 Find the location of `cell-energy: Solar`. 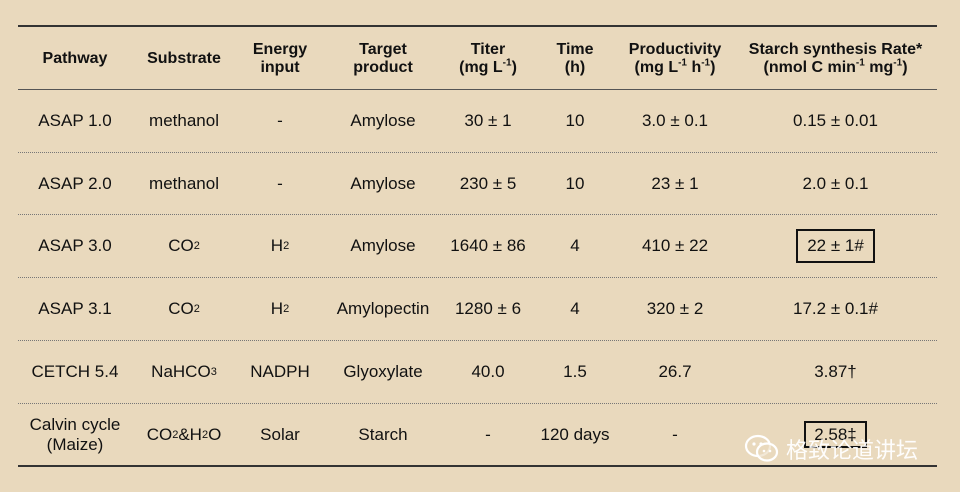

cell-energy: Solar is located at coordinates (280, 434).